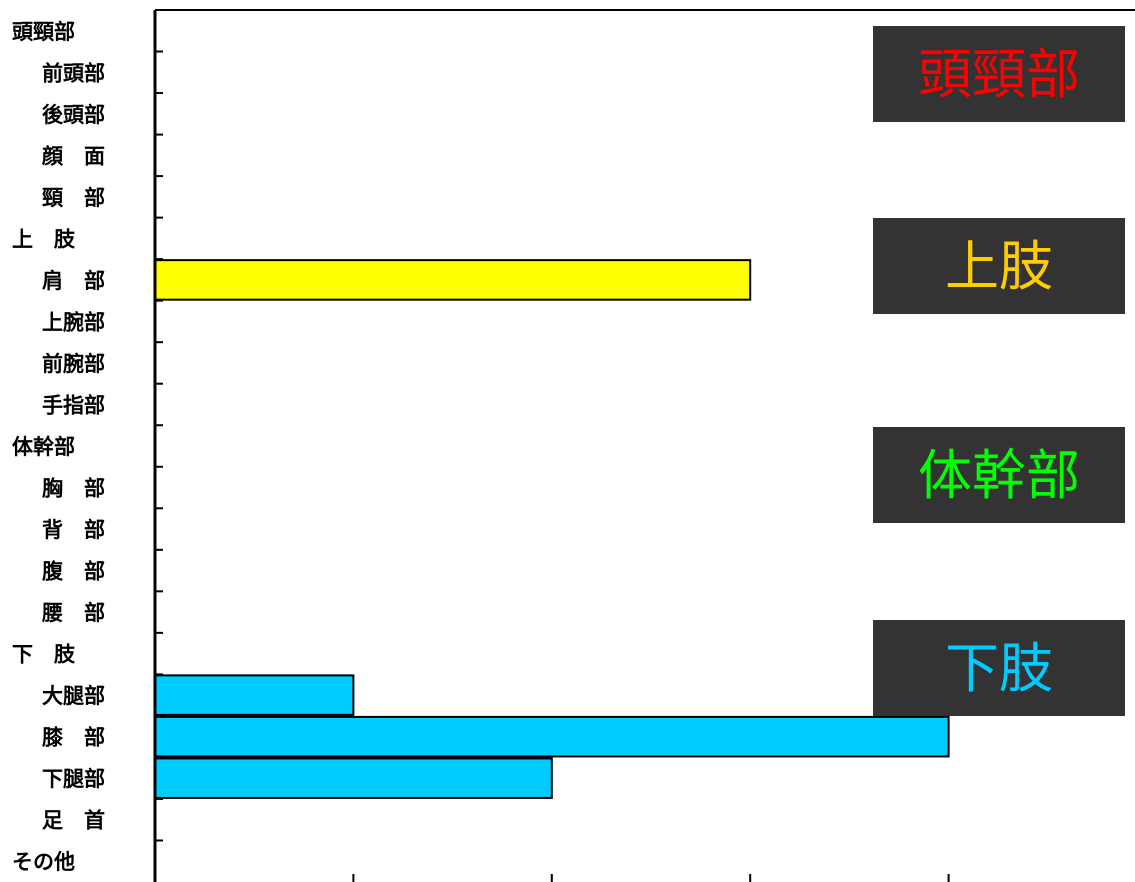 The image size is (1135, 882). Describe the element at coordinates (73, 572) in the screenshot. I see `category-label-13: 腹 部` at that location.